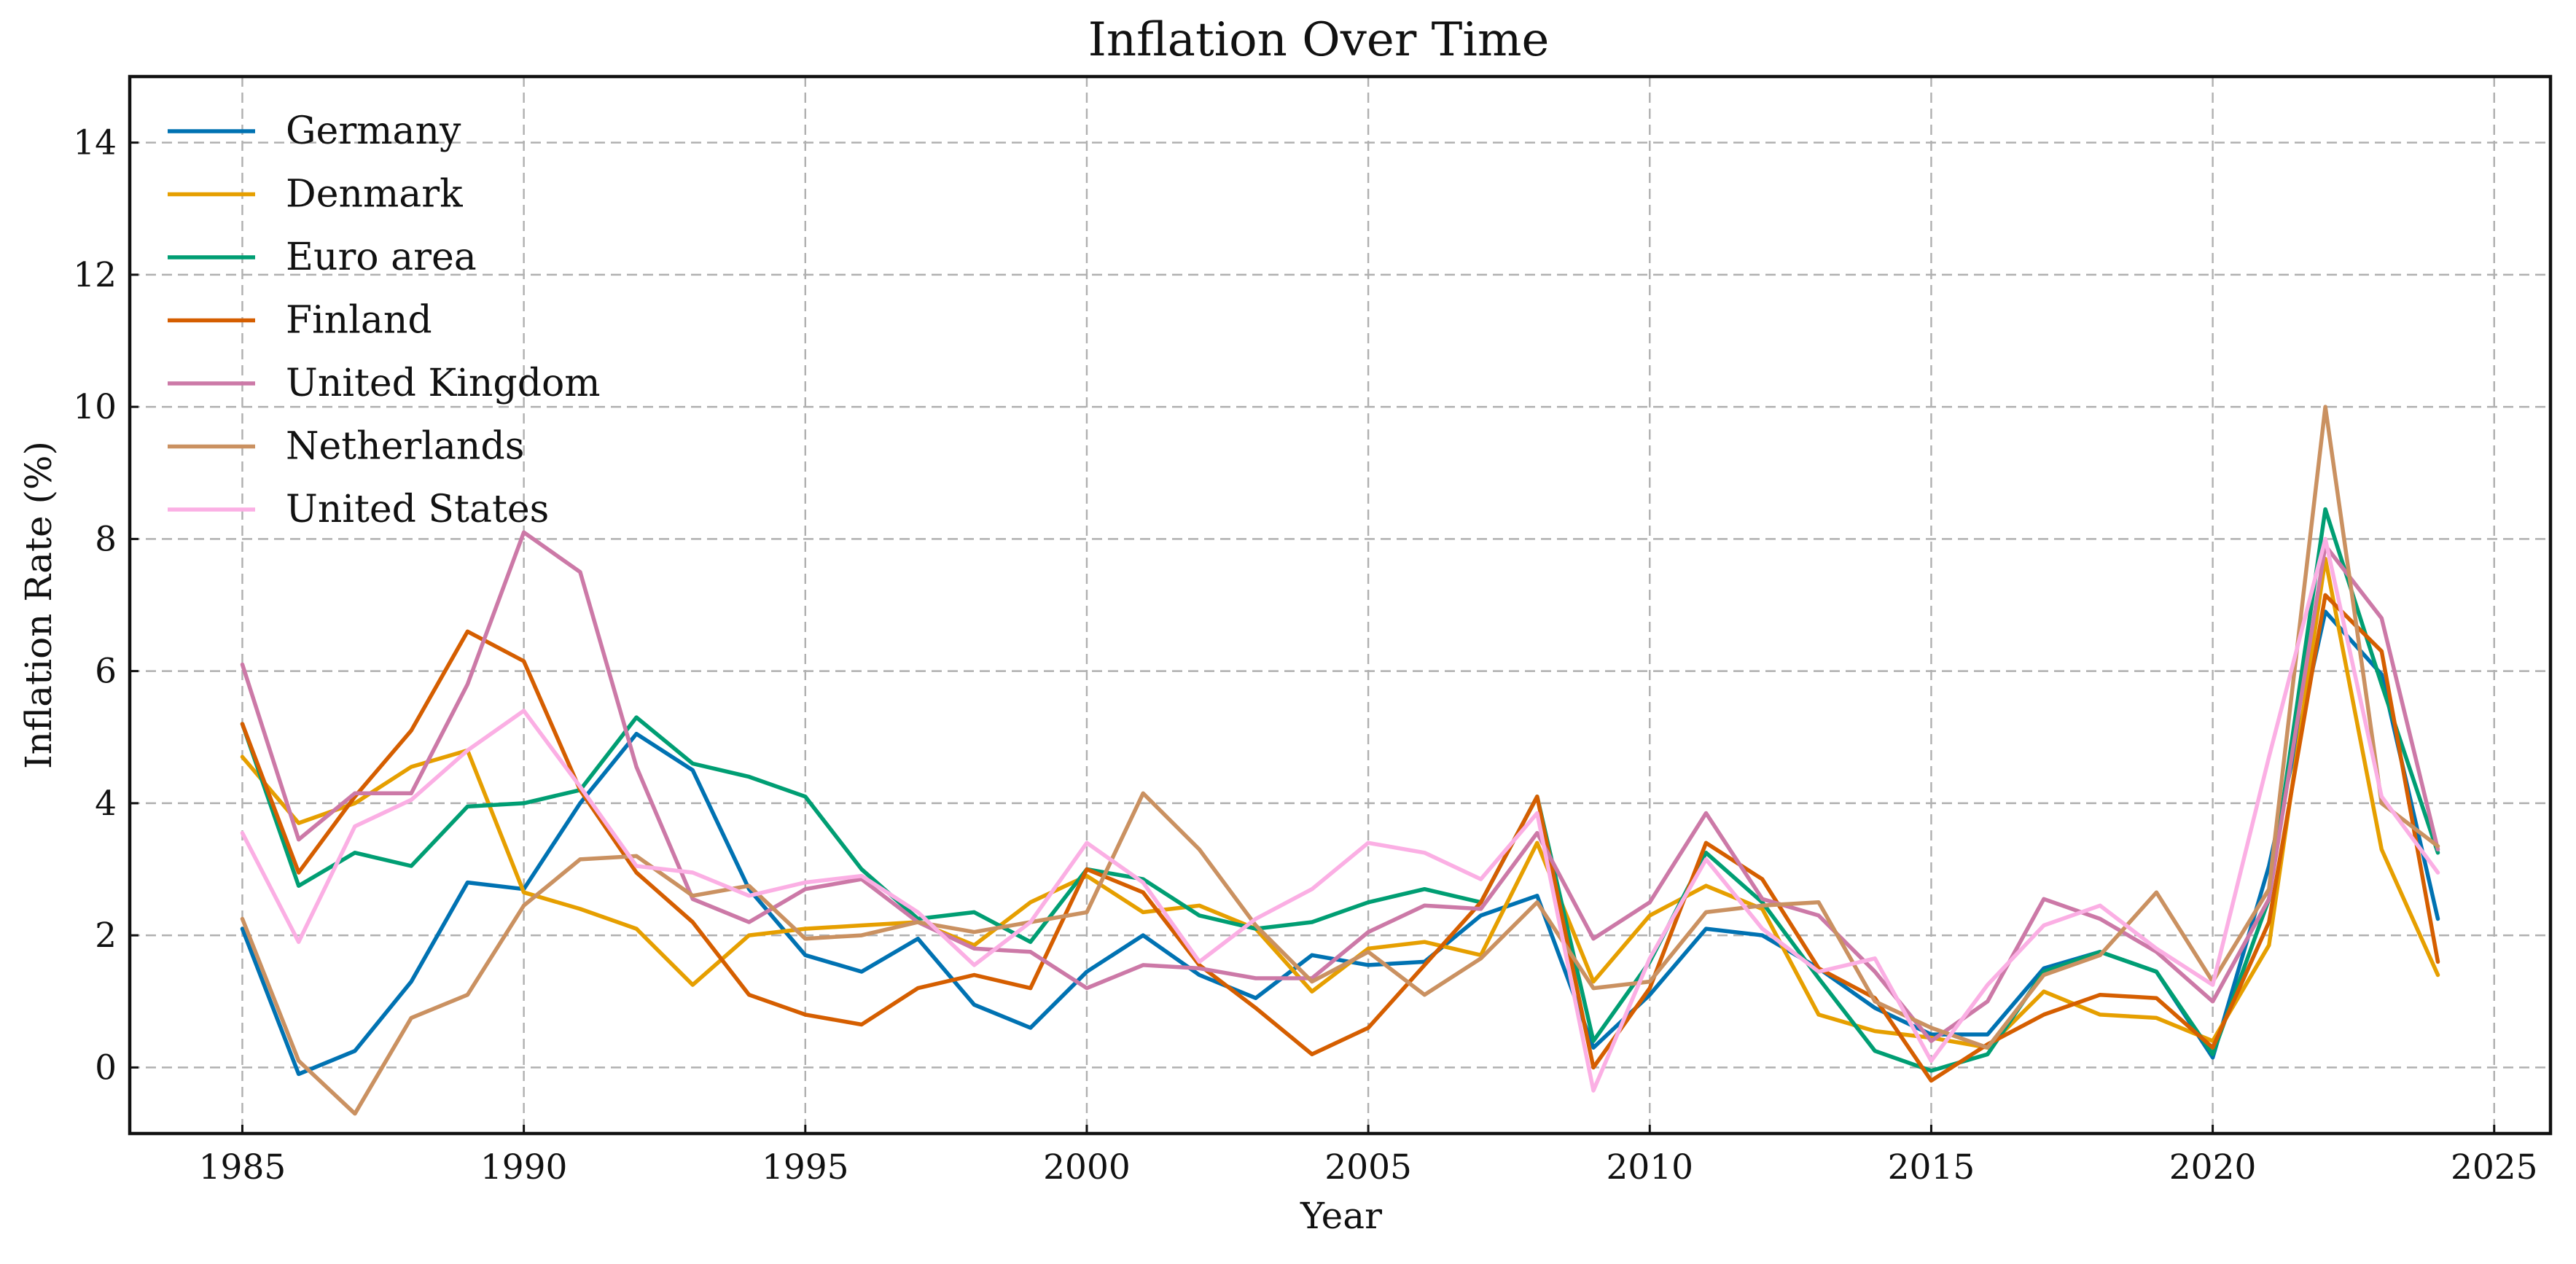 Image resolution: width=2576 pixels, height=1264 pixels. Describe the element at coordinates (444, 384) in the screenshot. I see `legend-label-united-kingdom: United Kingdom` at that location.